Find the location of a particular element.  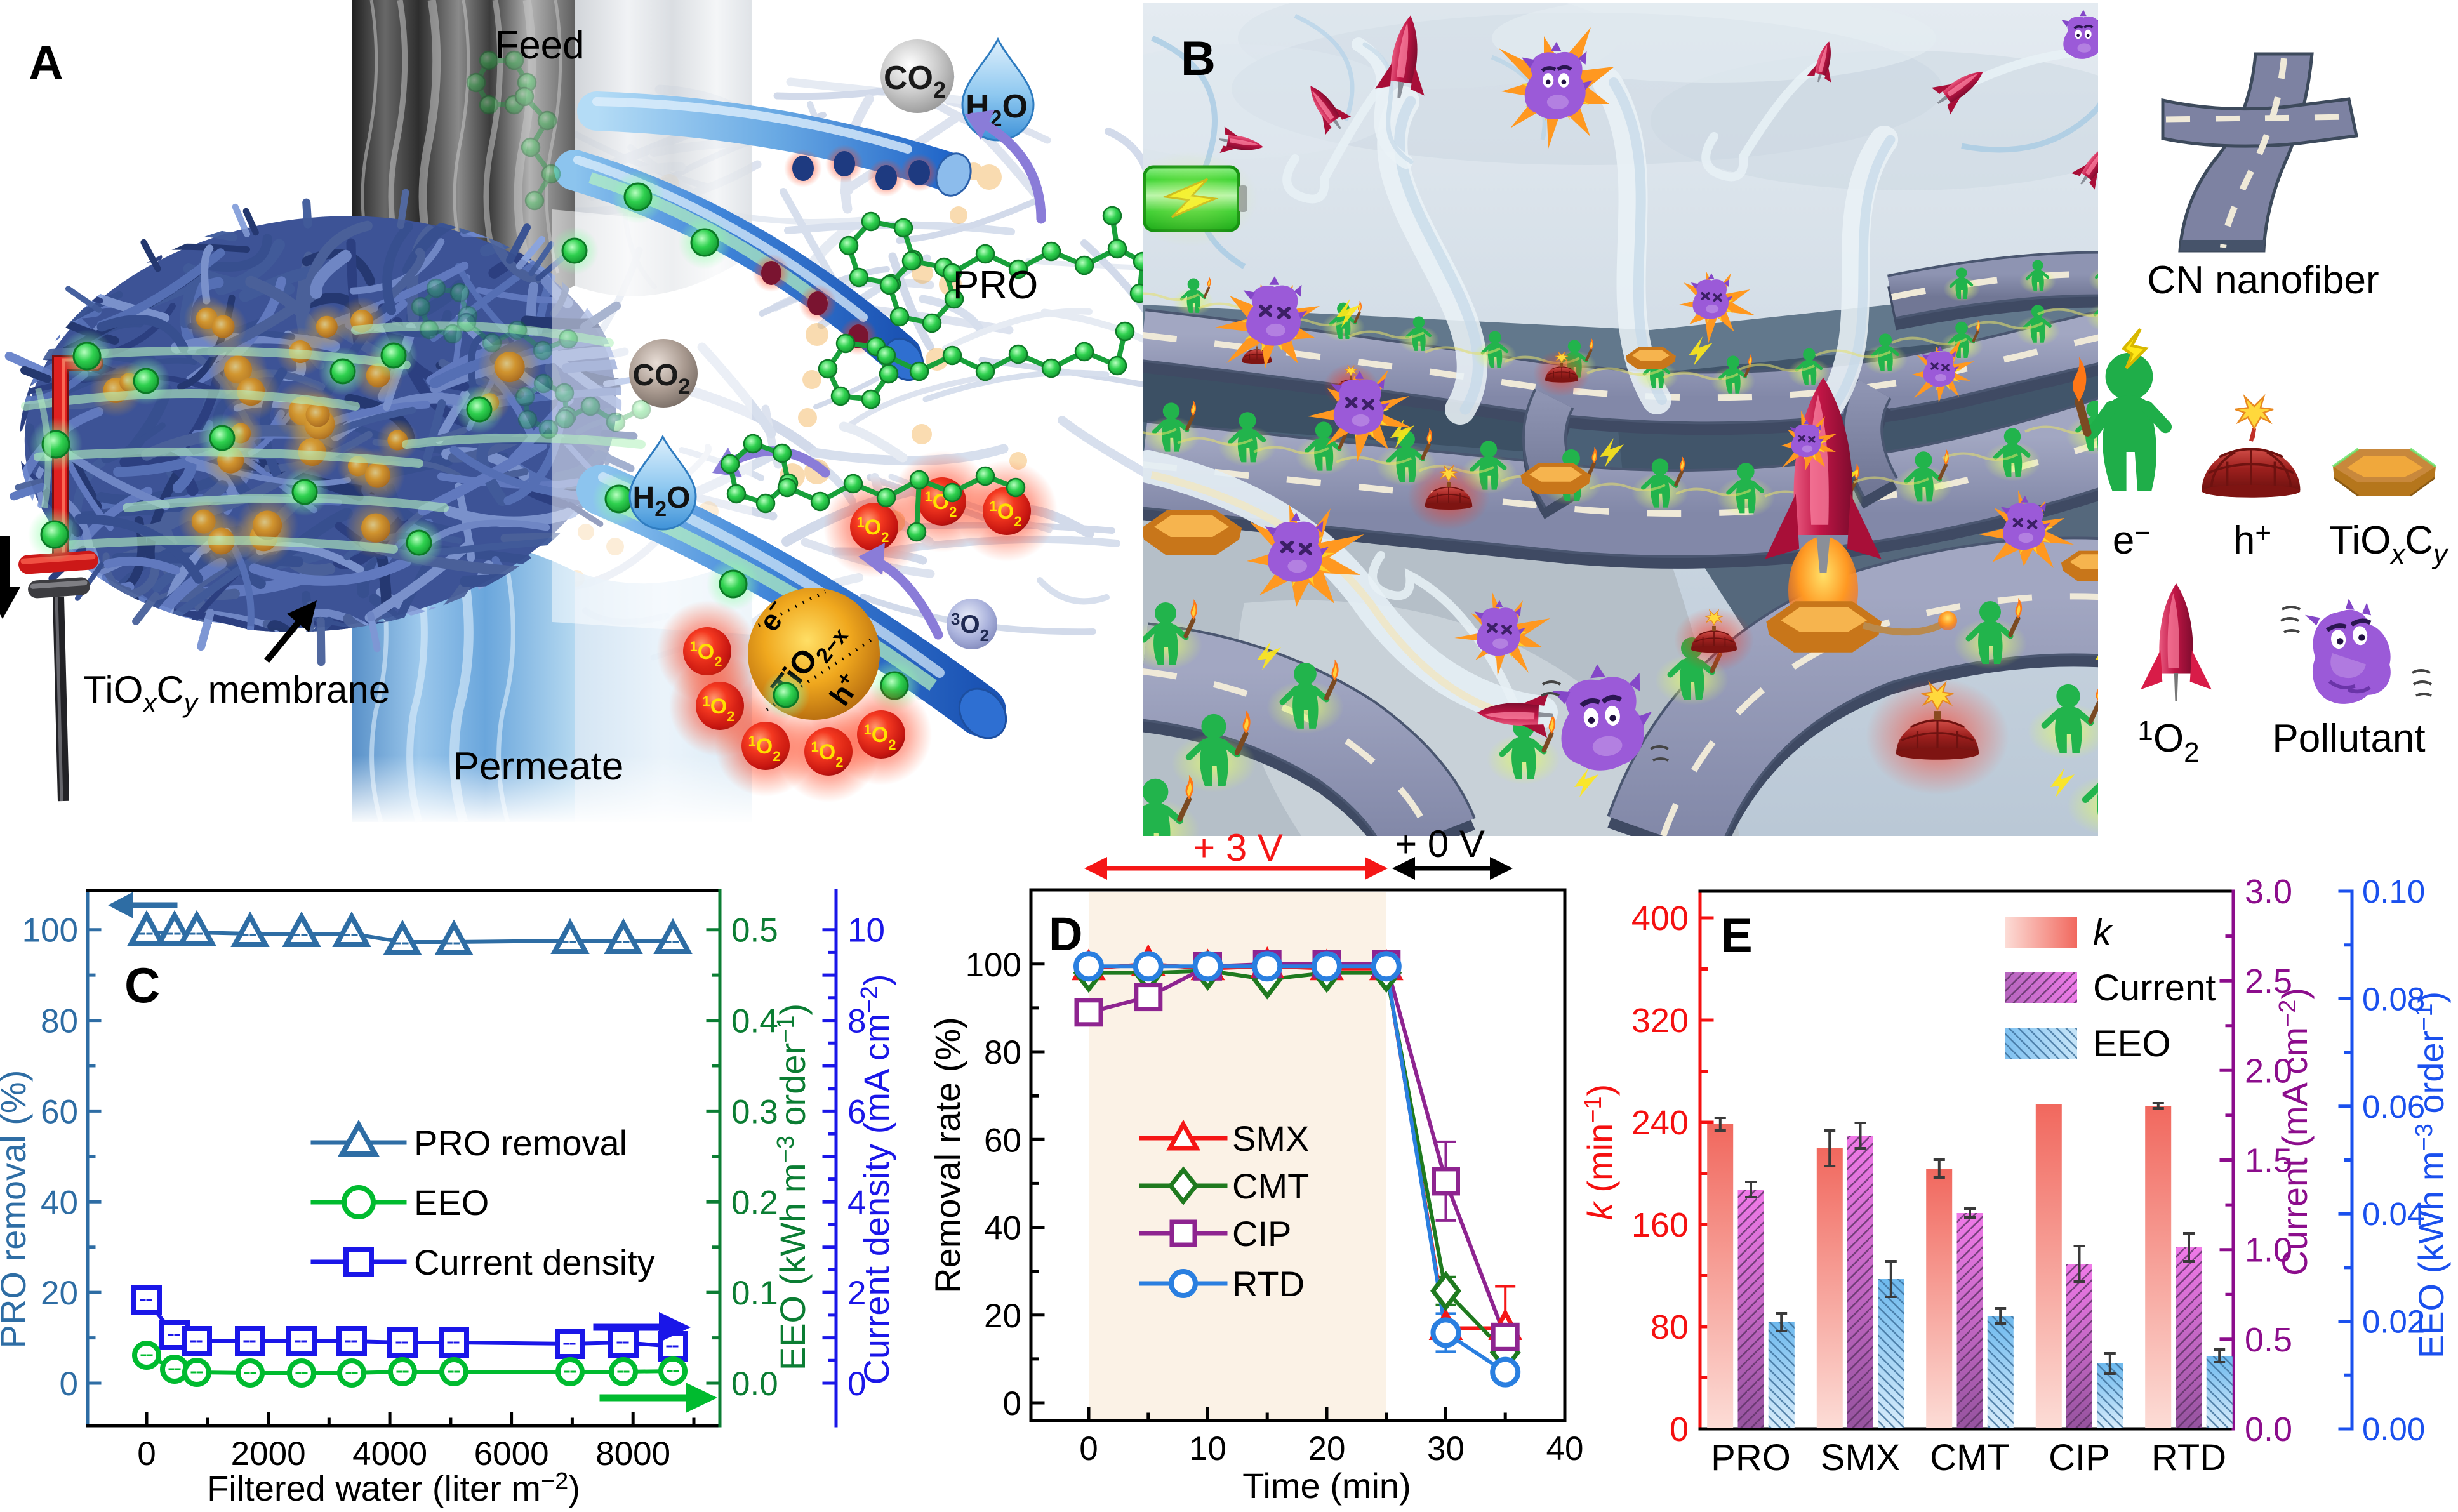

svg-text: 2000 is located at coordinates (268, 1454).